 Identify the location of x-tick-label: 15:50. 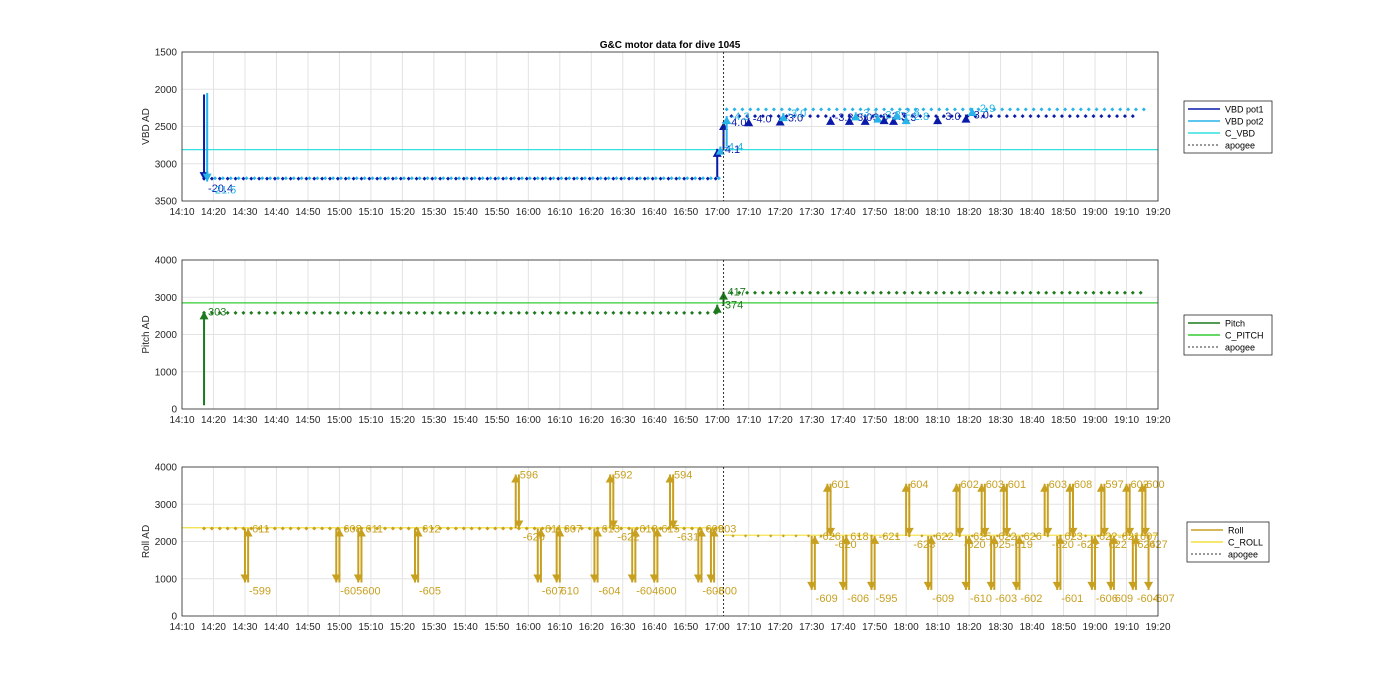
(496, 212).